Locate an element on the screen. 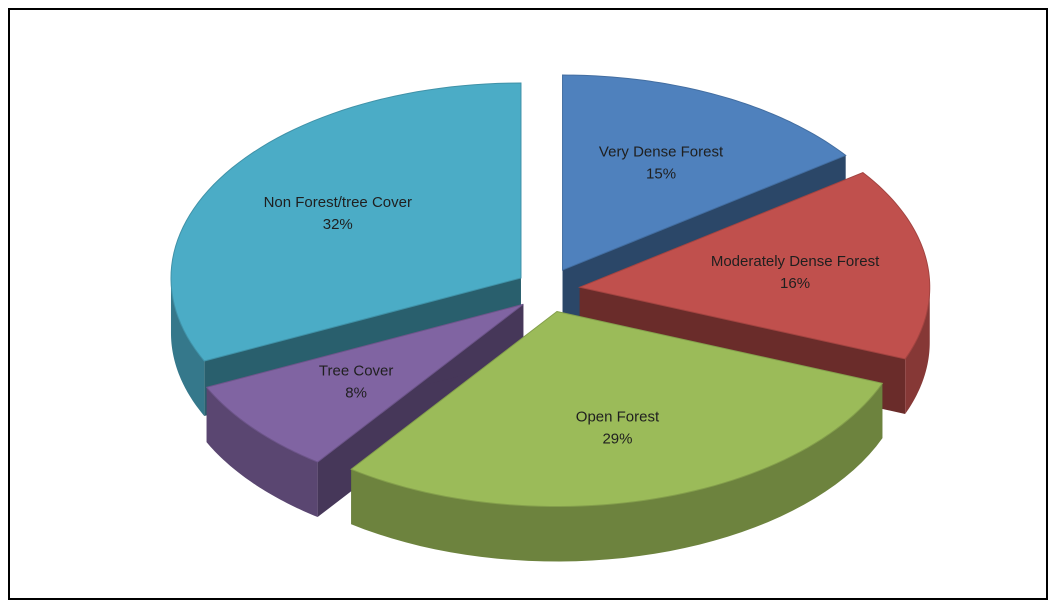 The image size is (1056, 608). slice-label: Very Dense Forest is located at coordinates (661, 151).